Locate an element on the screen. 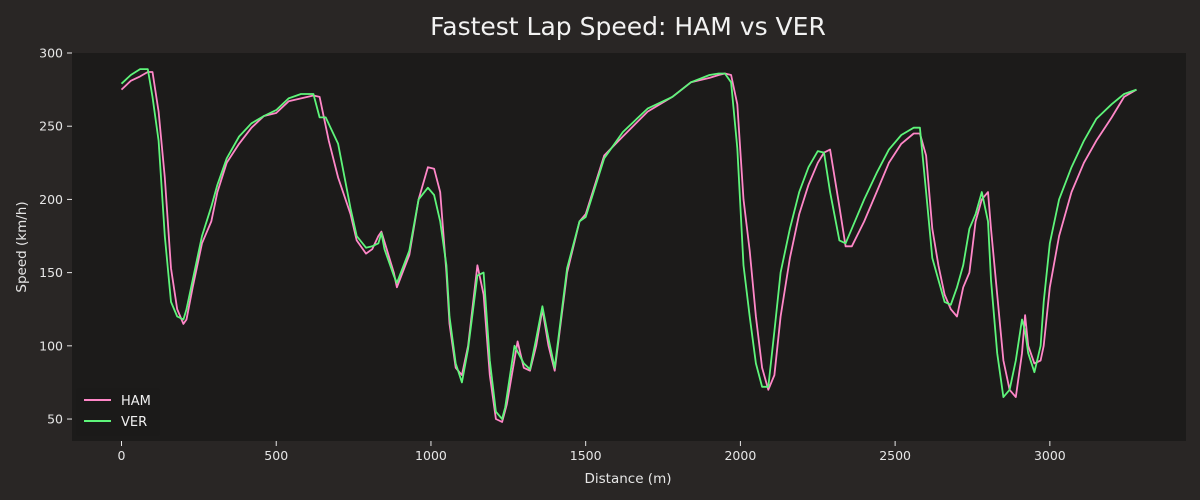  y-tick-label: 100 is located at coordinates (51, 345).